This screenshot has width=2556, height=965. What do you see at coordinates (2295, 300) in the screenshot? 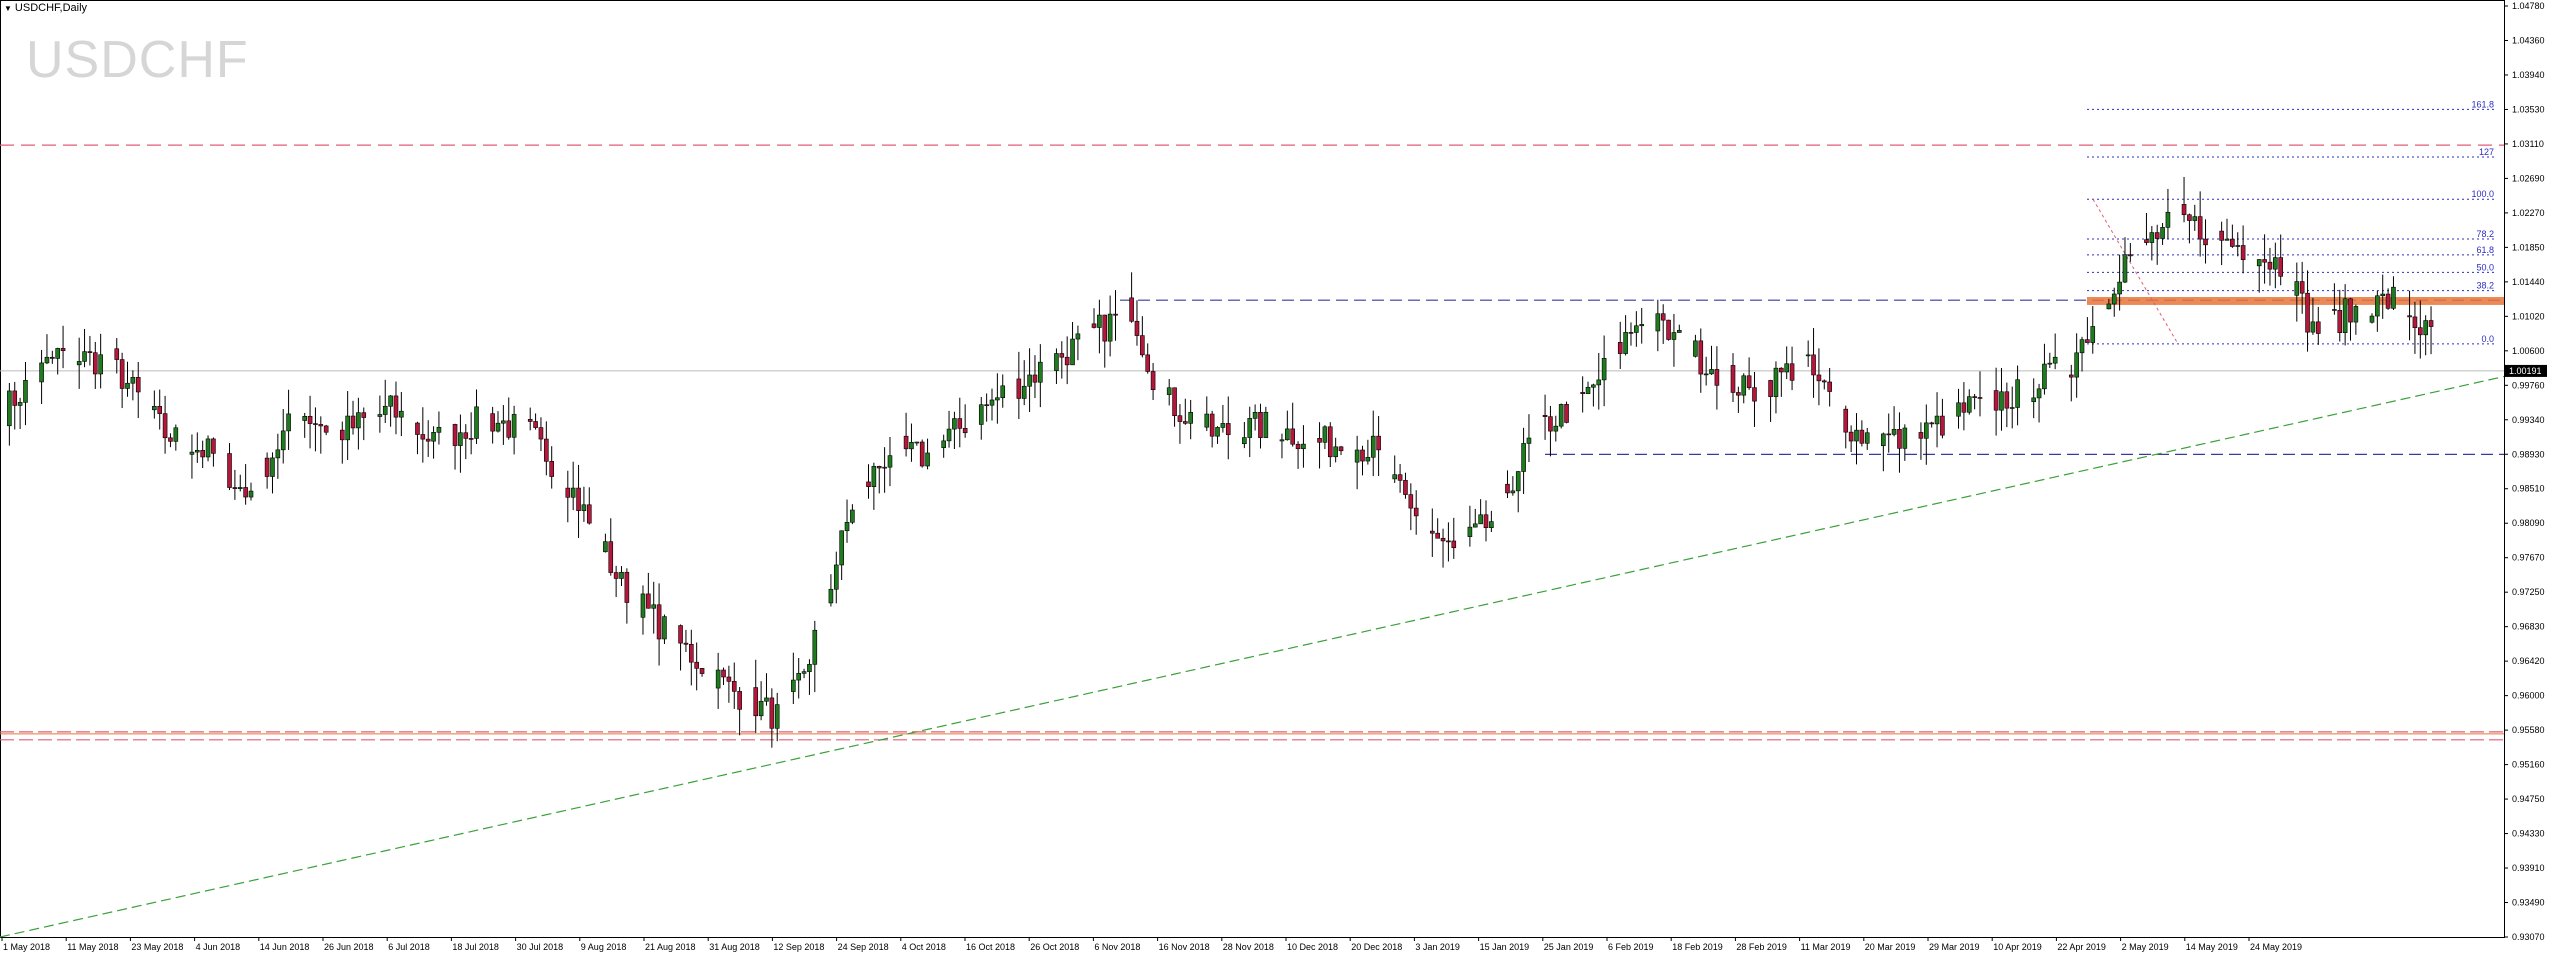
I see `supply-zone` at bounding box center [2295, 300].